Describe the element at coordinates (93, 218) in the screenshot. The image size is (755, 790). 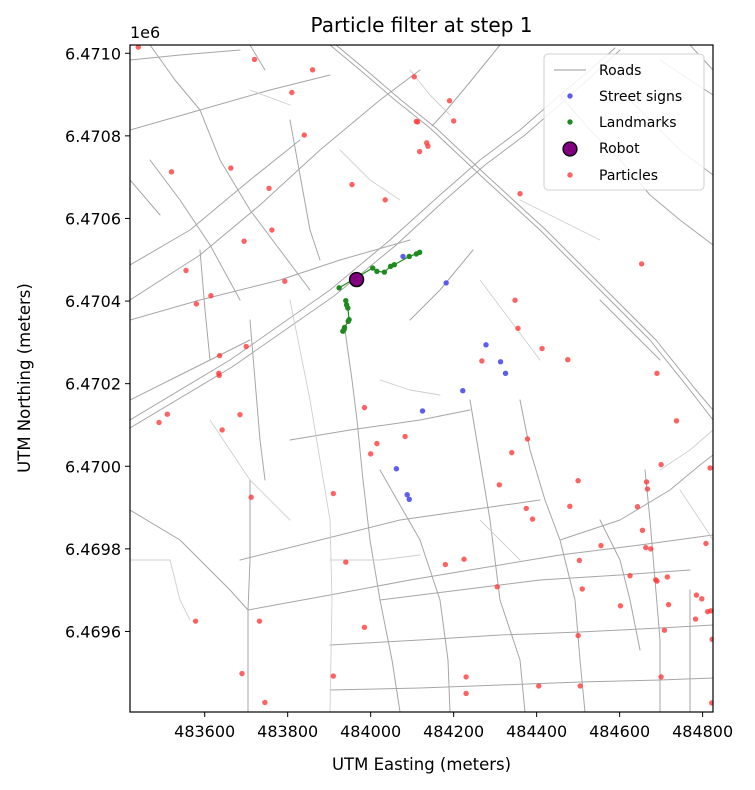
I see `y-tick-label: 6.4706` at that location.